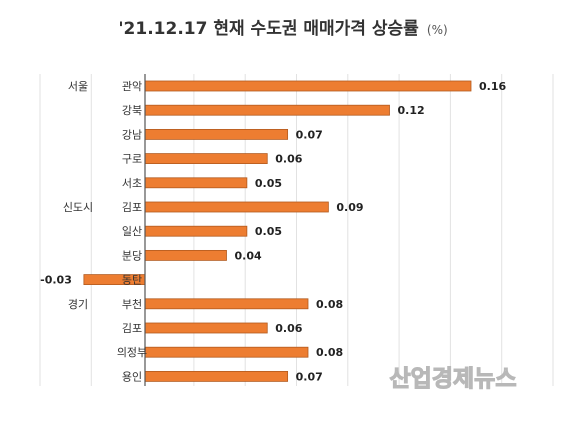  I want to click on category-label: 서초, so click(132, 183).